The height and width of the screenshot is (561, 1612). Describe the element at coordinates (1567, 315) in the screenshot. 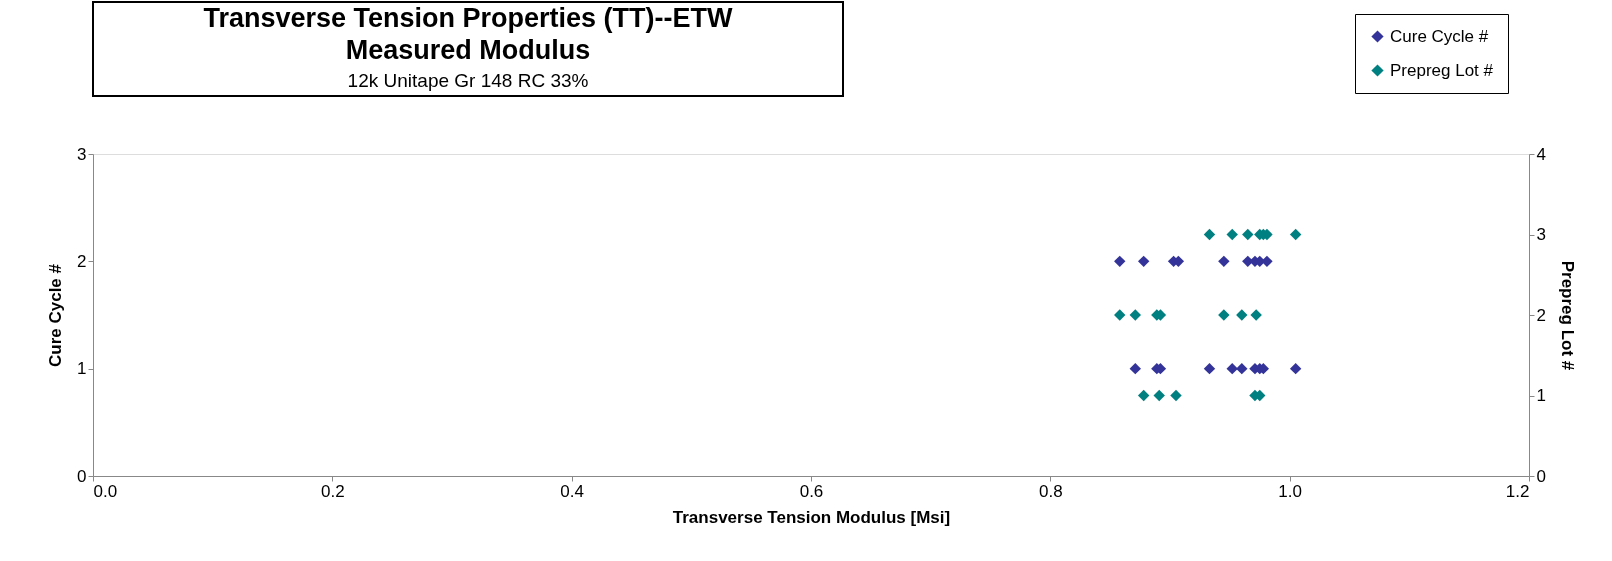

I see `y2-axis-title: Prepreg Lot #` at that location.